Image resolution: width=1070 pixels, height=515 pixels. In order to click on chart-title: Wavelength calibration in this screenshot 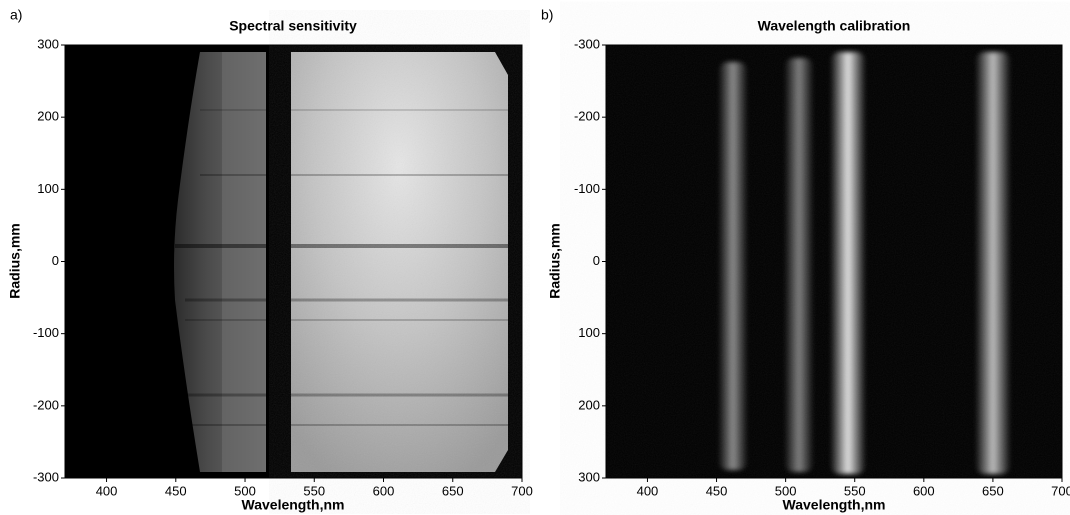, I will do `click(834, 26)`.